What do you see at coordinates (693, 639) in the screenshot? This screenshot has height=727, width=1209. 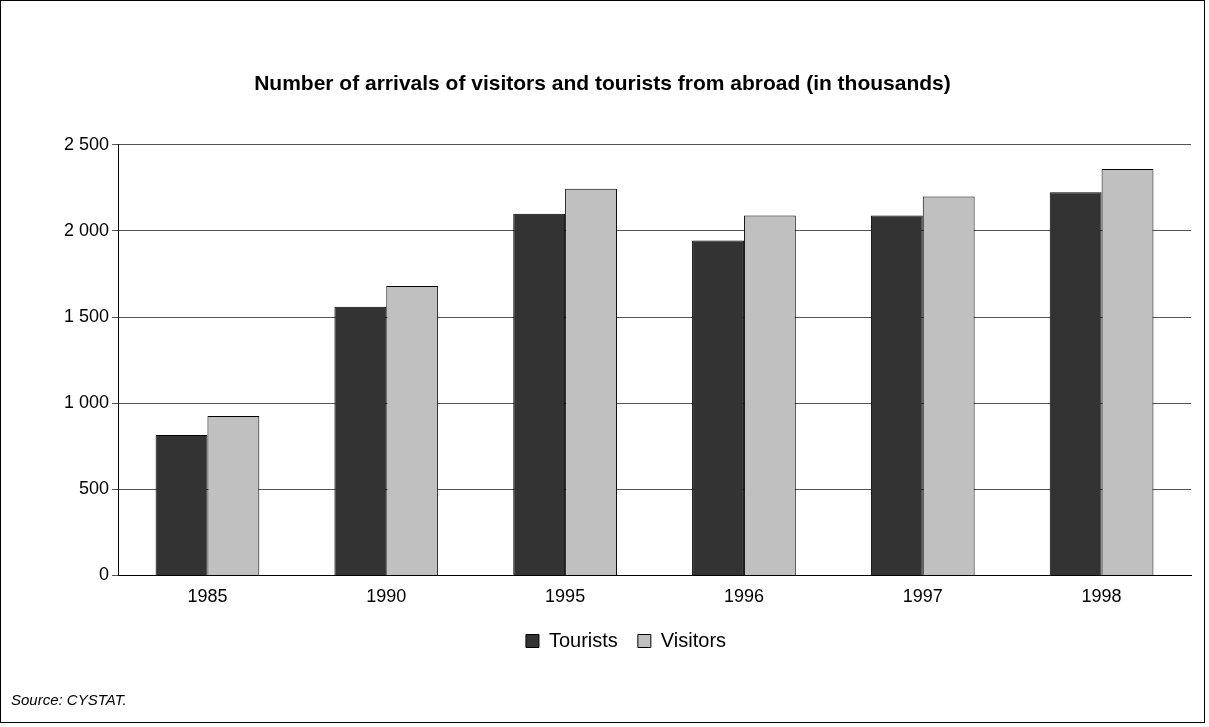 I see `legend-label: Visitors` at bounding box center [693, 639].